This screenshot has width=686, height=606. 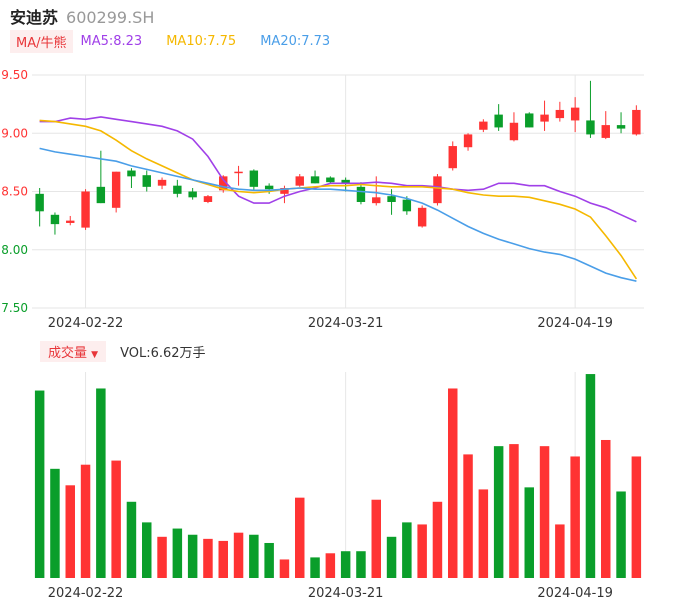 I want to click on caret-down-icon: ▼, so click(x=95, y=354).